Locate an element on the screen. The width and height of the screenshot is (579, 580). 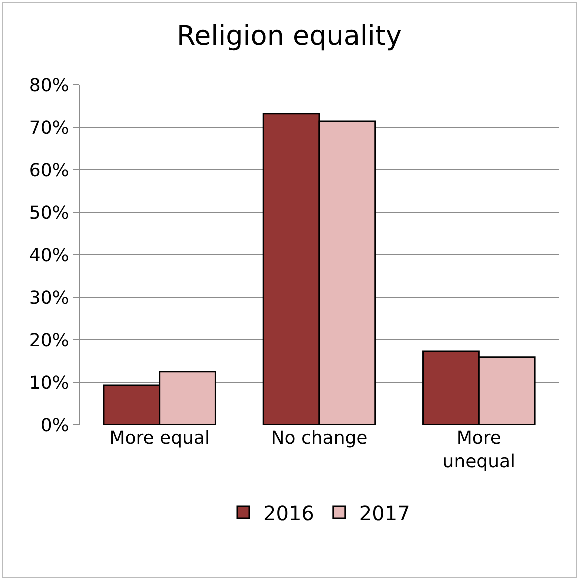
y-tick-label: 50% is located at coordinates (49, 213).